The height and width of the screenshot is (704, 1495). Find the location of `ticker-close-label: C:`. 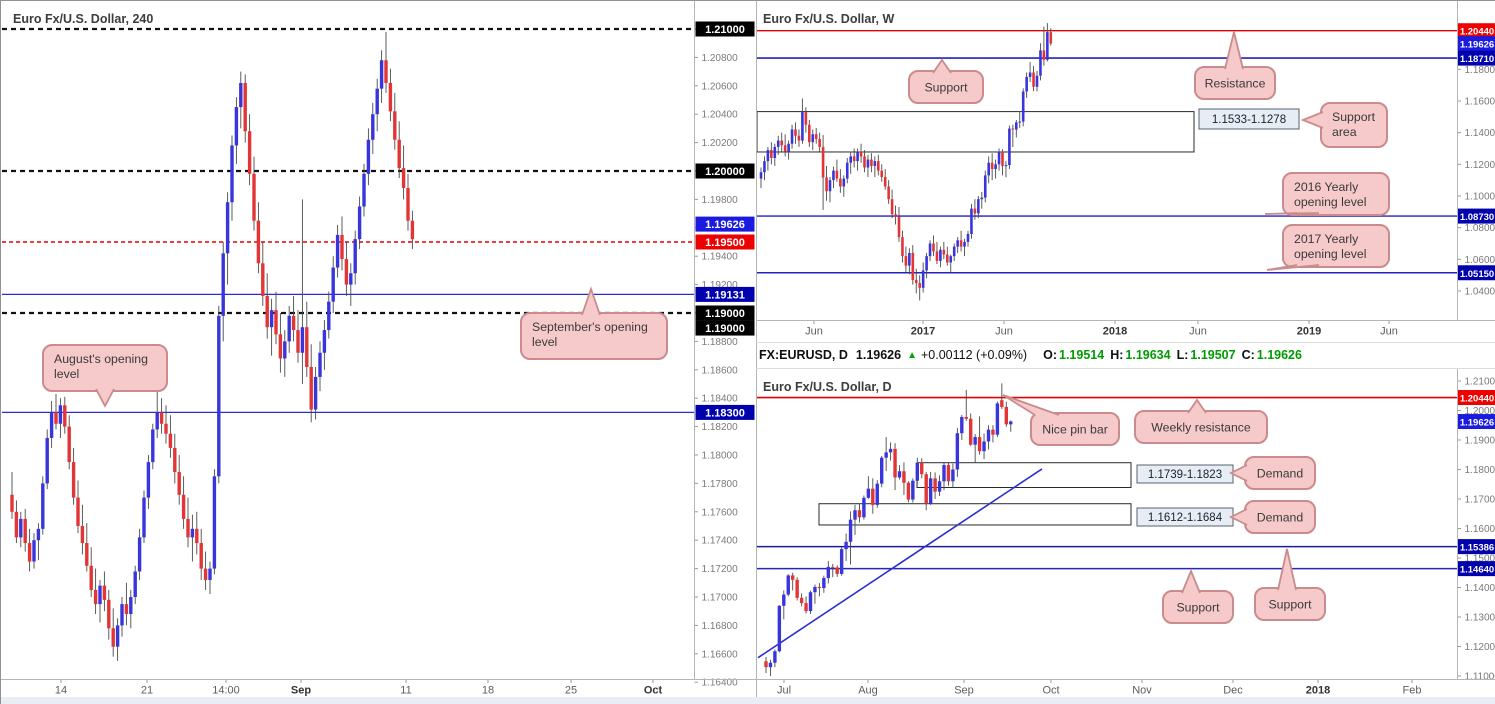

ticker-close-label: C: is located at coordinates (1248, 355).